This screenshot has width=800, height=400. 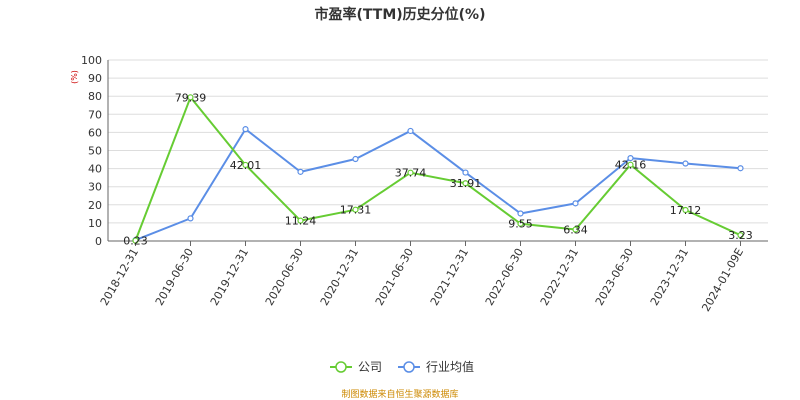 I want to click on source-note: 制图数据来自恒生聚源数据库, so click(x=399, y=394).